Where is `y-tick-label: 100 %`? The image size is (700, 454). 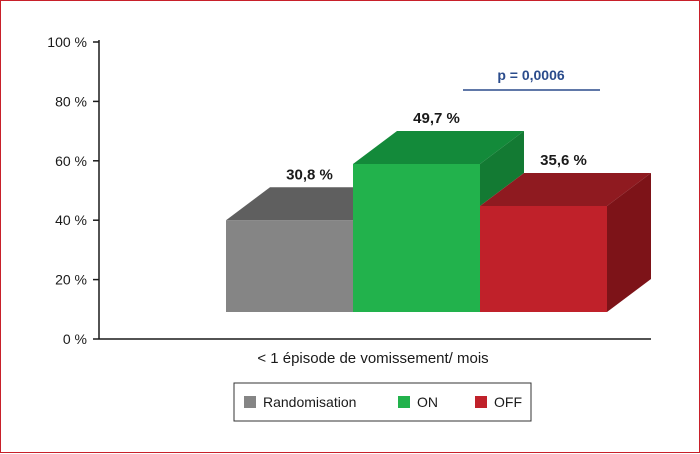
y-tick-label: 100 % is located at coordinates (67, 42).